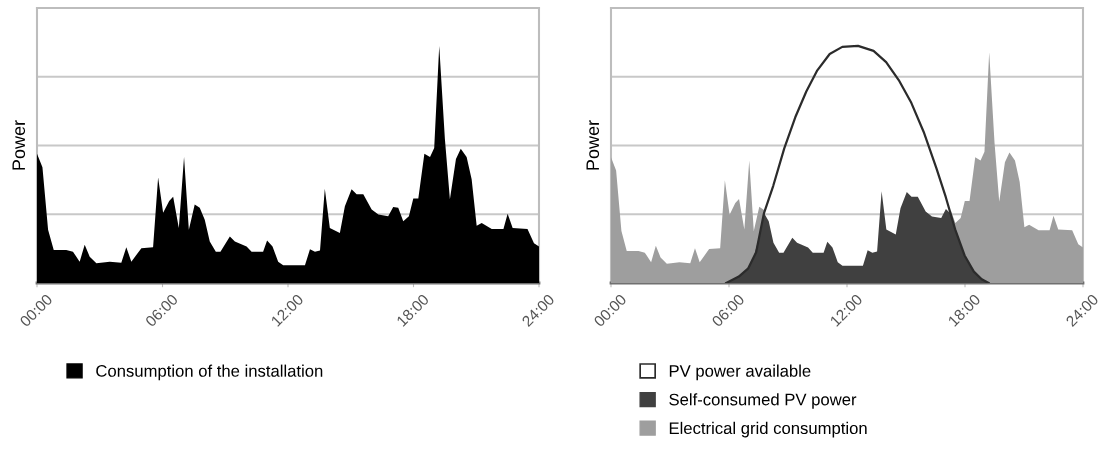 The width and height of the screenshot is (1107, 472). Describe the element at coordinates (768, 429) in the screenshot. I see `legend-label: Electrical grid consumption` at that location.